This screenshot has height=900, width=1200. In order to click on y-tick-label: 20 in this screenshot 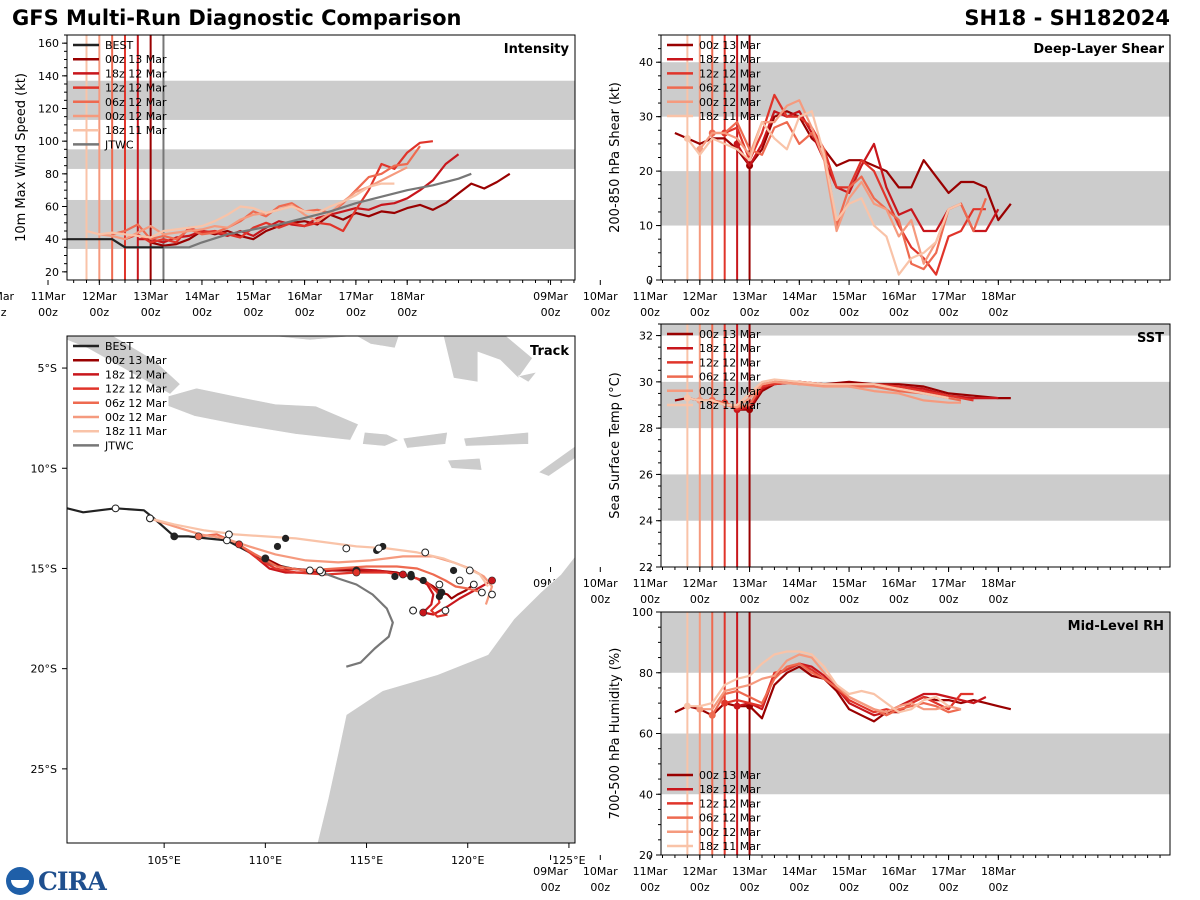, I will do `click(646, 171)`.